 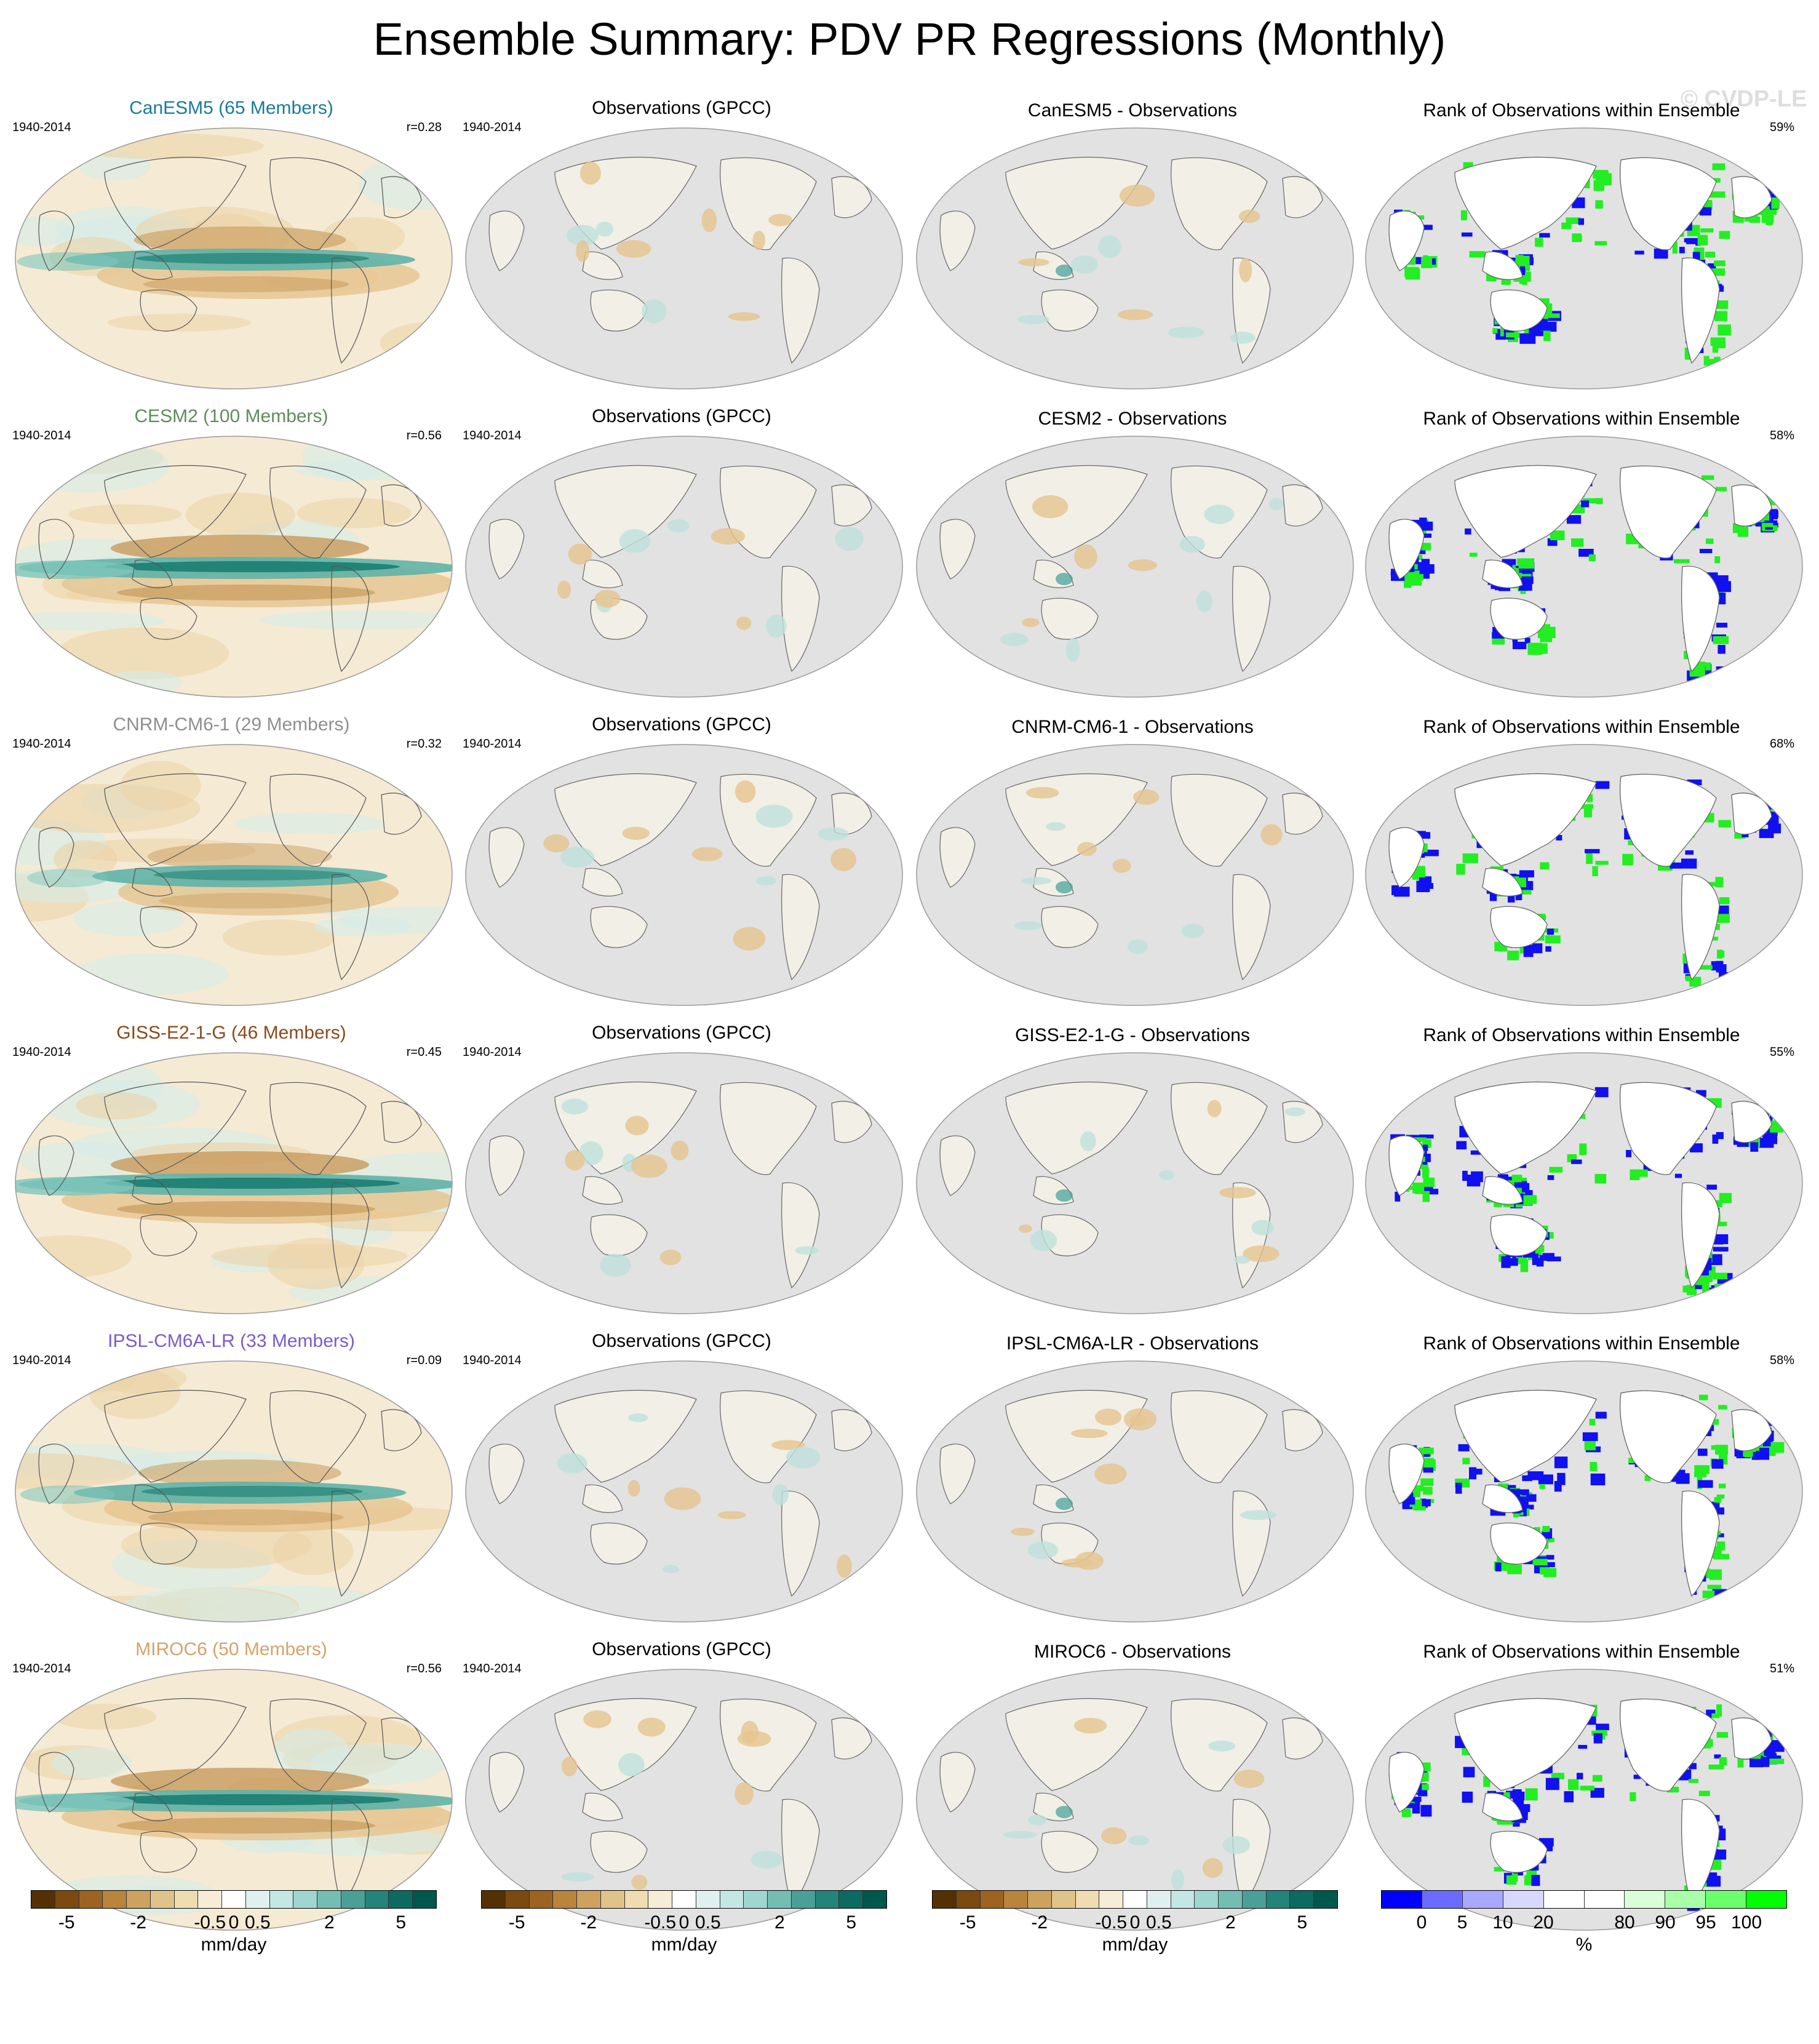 What do you see at coordinates (681, 1341) in the screenshot?
I see `obs-title: Observations (GPCC)` at bounding box center [681, 1341].